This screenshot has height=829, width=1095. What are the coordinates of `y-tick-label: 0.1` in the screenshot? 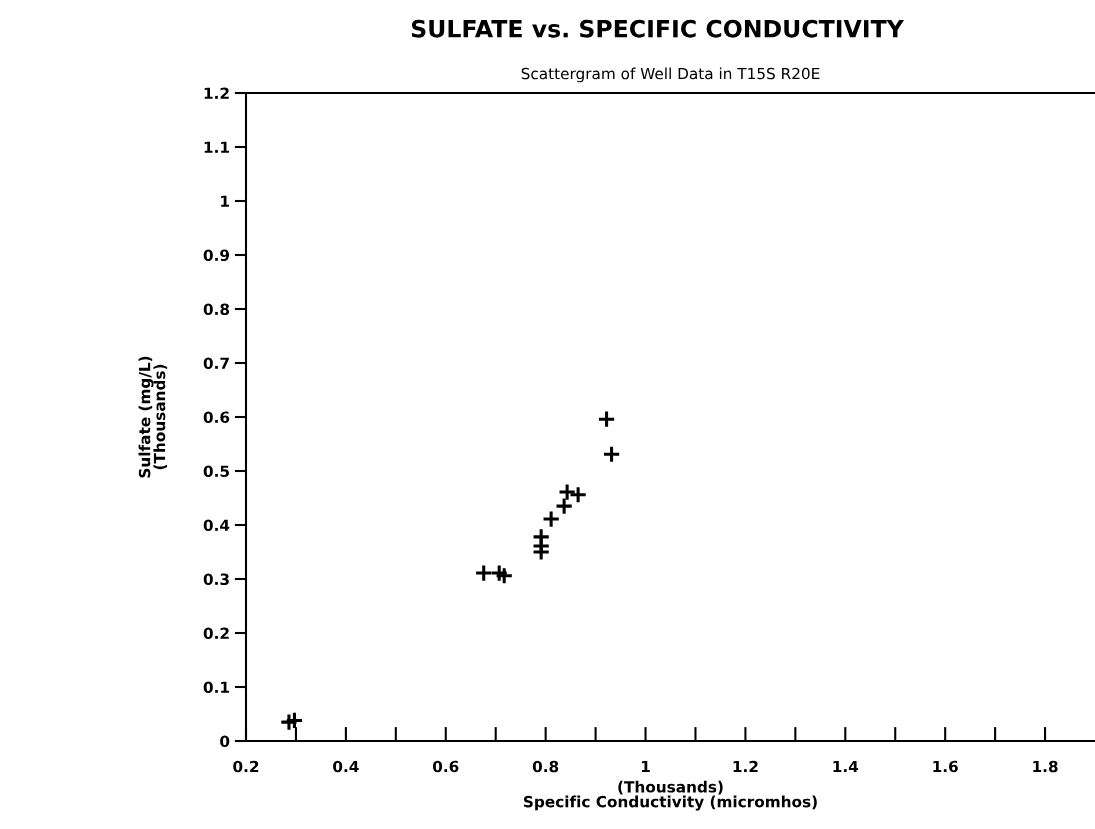 It's located at (216, 687).